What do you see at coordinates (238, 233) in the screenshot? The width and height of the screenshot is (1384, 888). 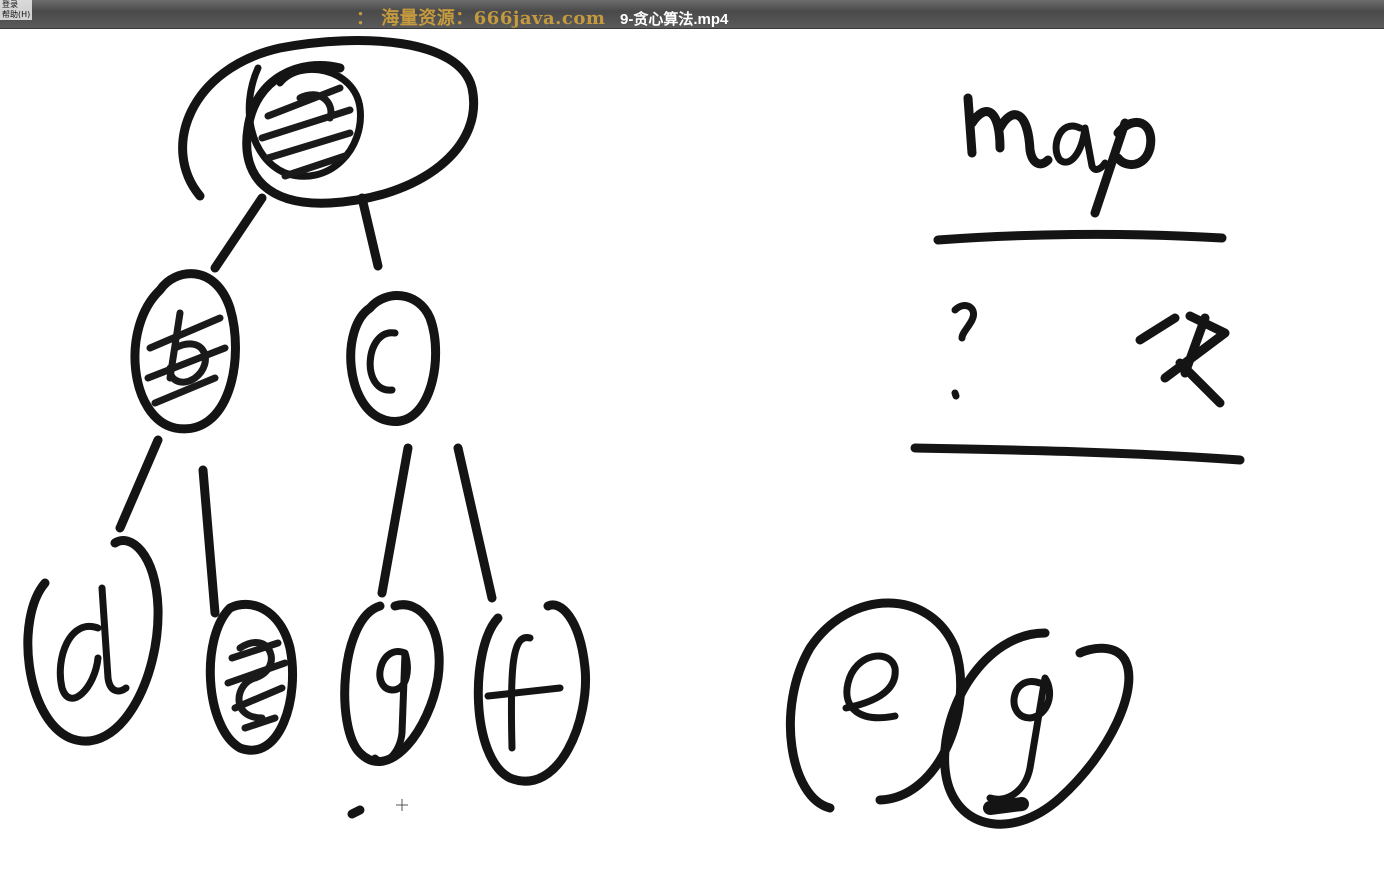 I see `edge-root-b` at bounding box center [238, 233].